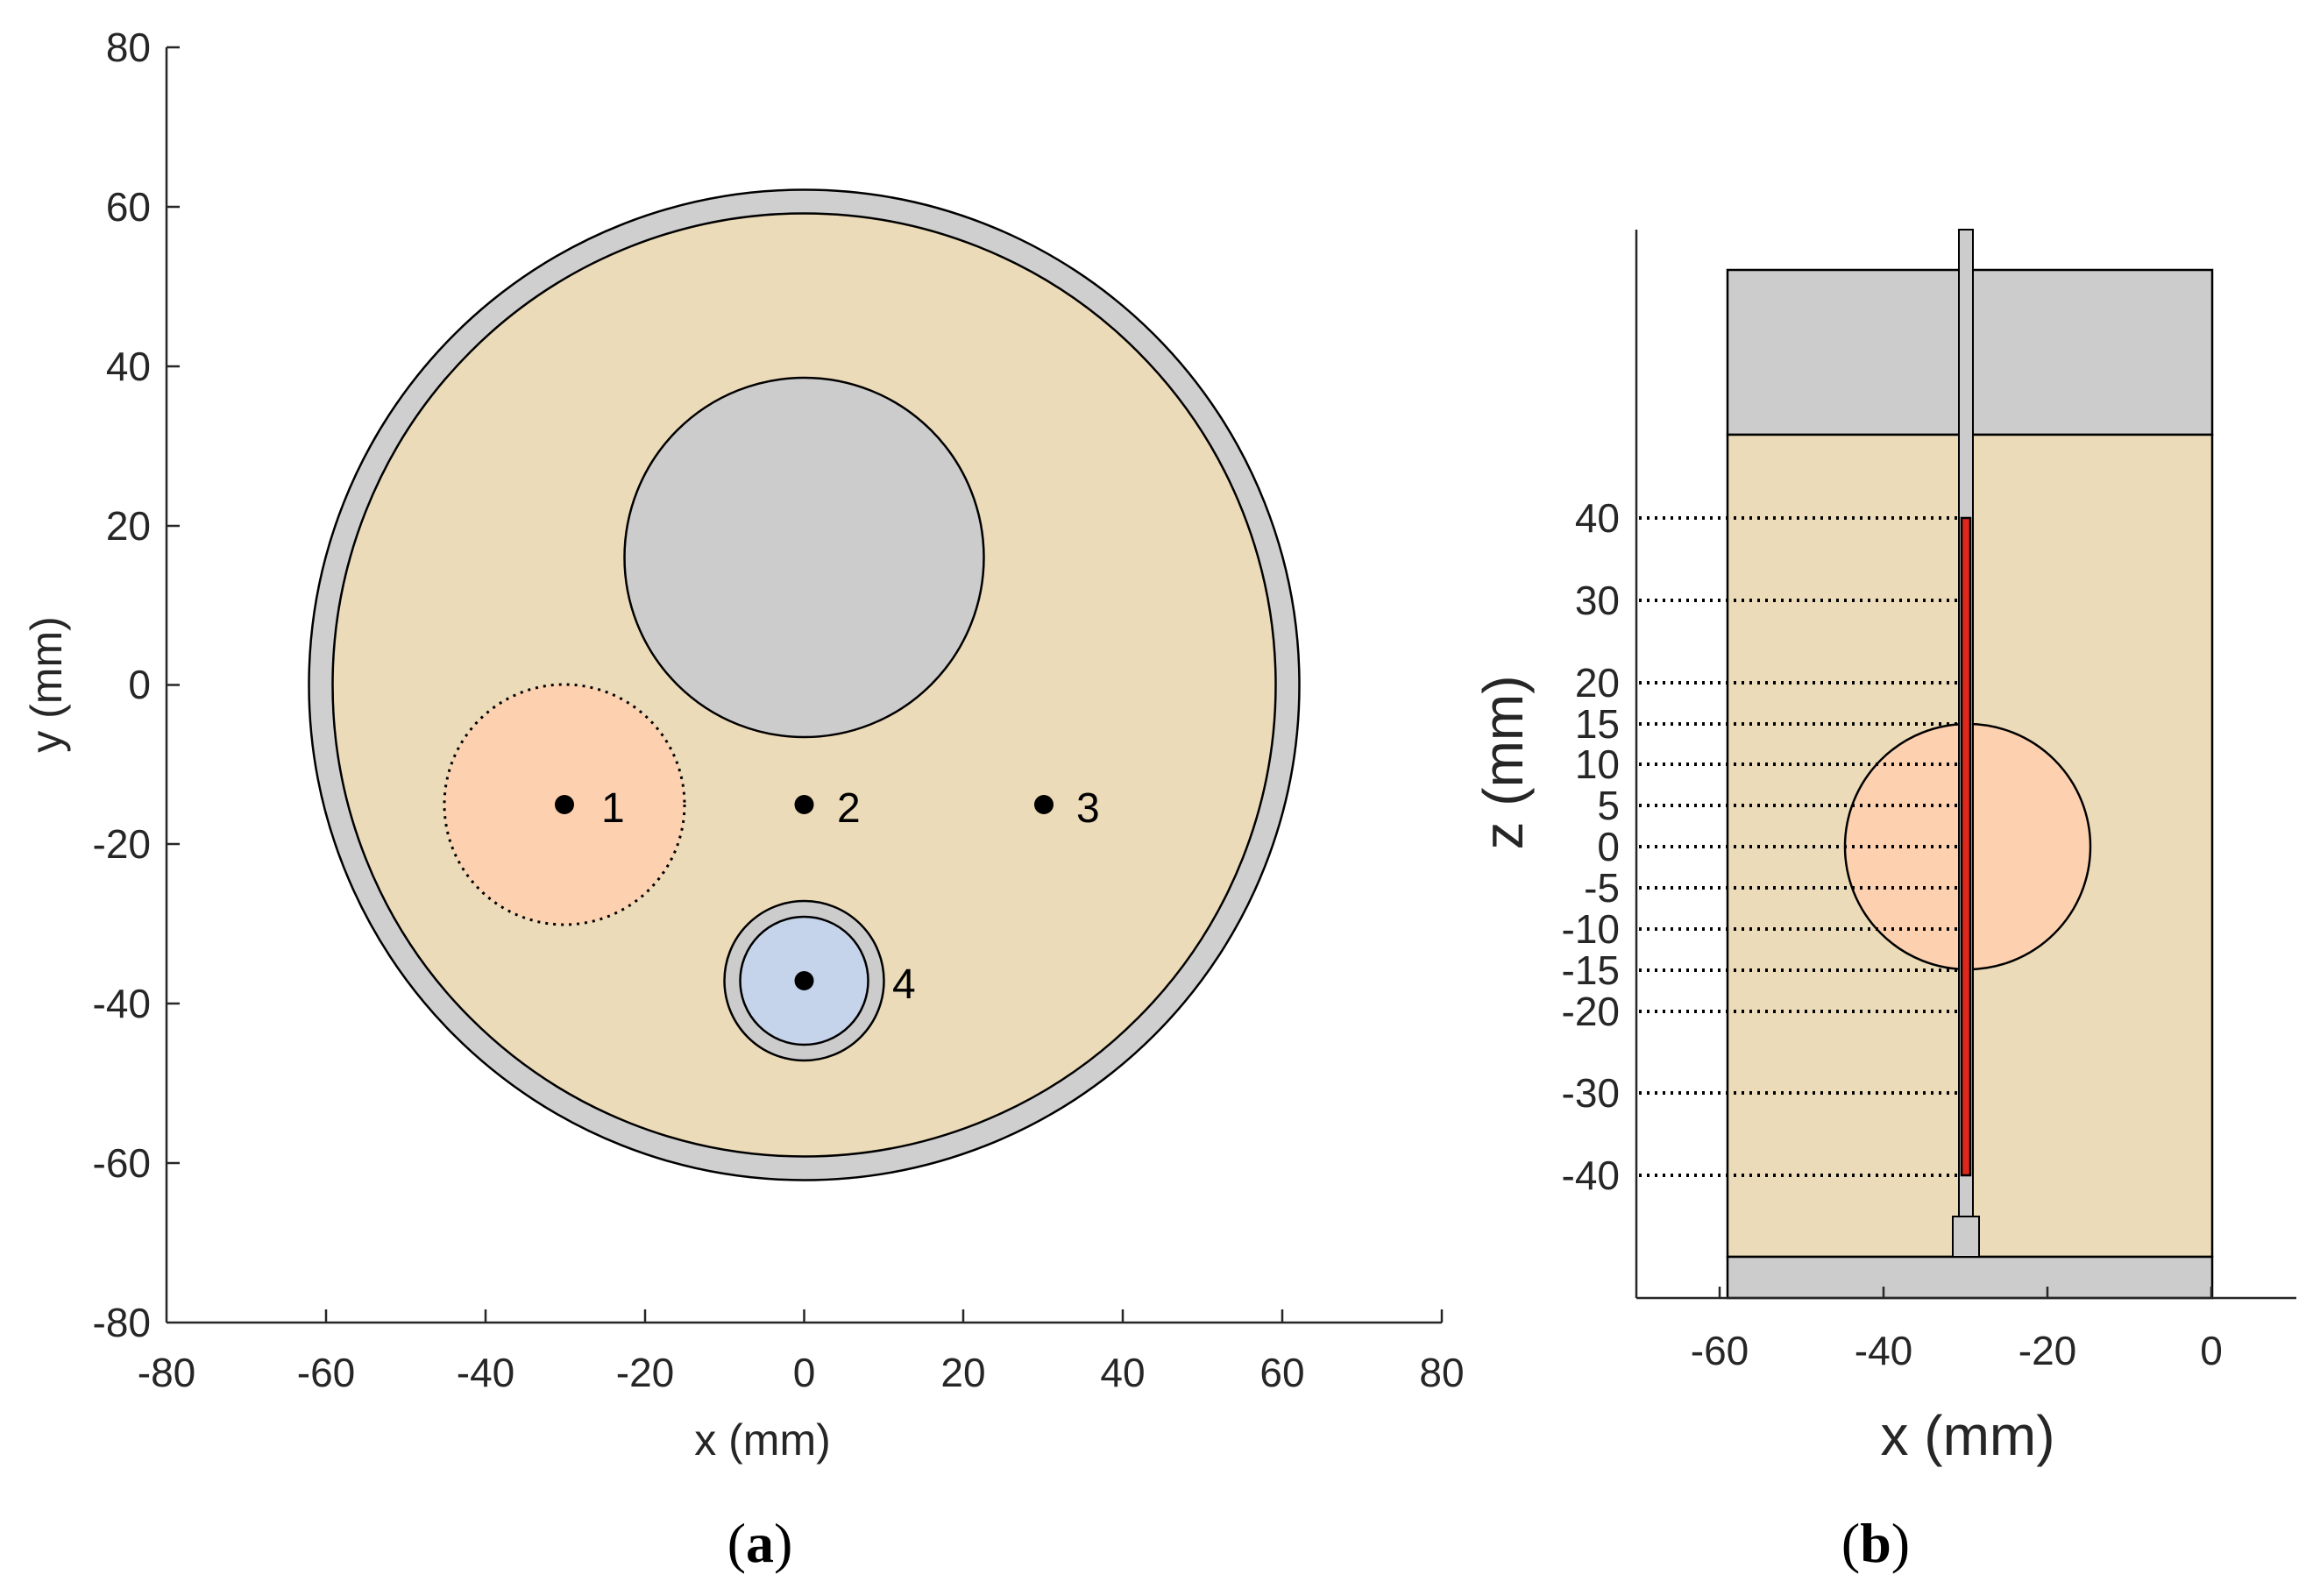 This screenshot has height=1596, width=2313. I want to click on x-tick-label-b: 0, so click(2211, 1350).